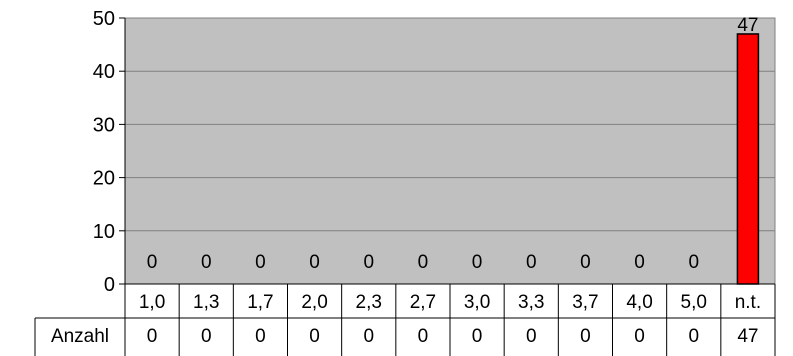 Image resolution: width=793 pixels, height=356 pixels. I want to click on x-tick-label: 1,7, so click(260, 302).